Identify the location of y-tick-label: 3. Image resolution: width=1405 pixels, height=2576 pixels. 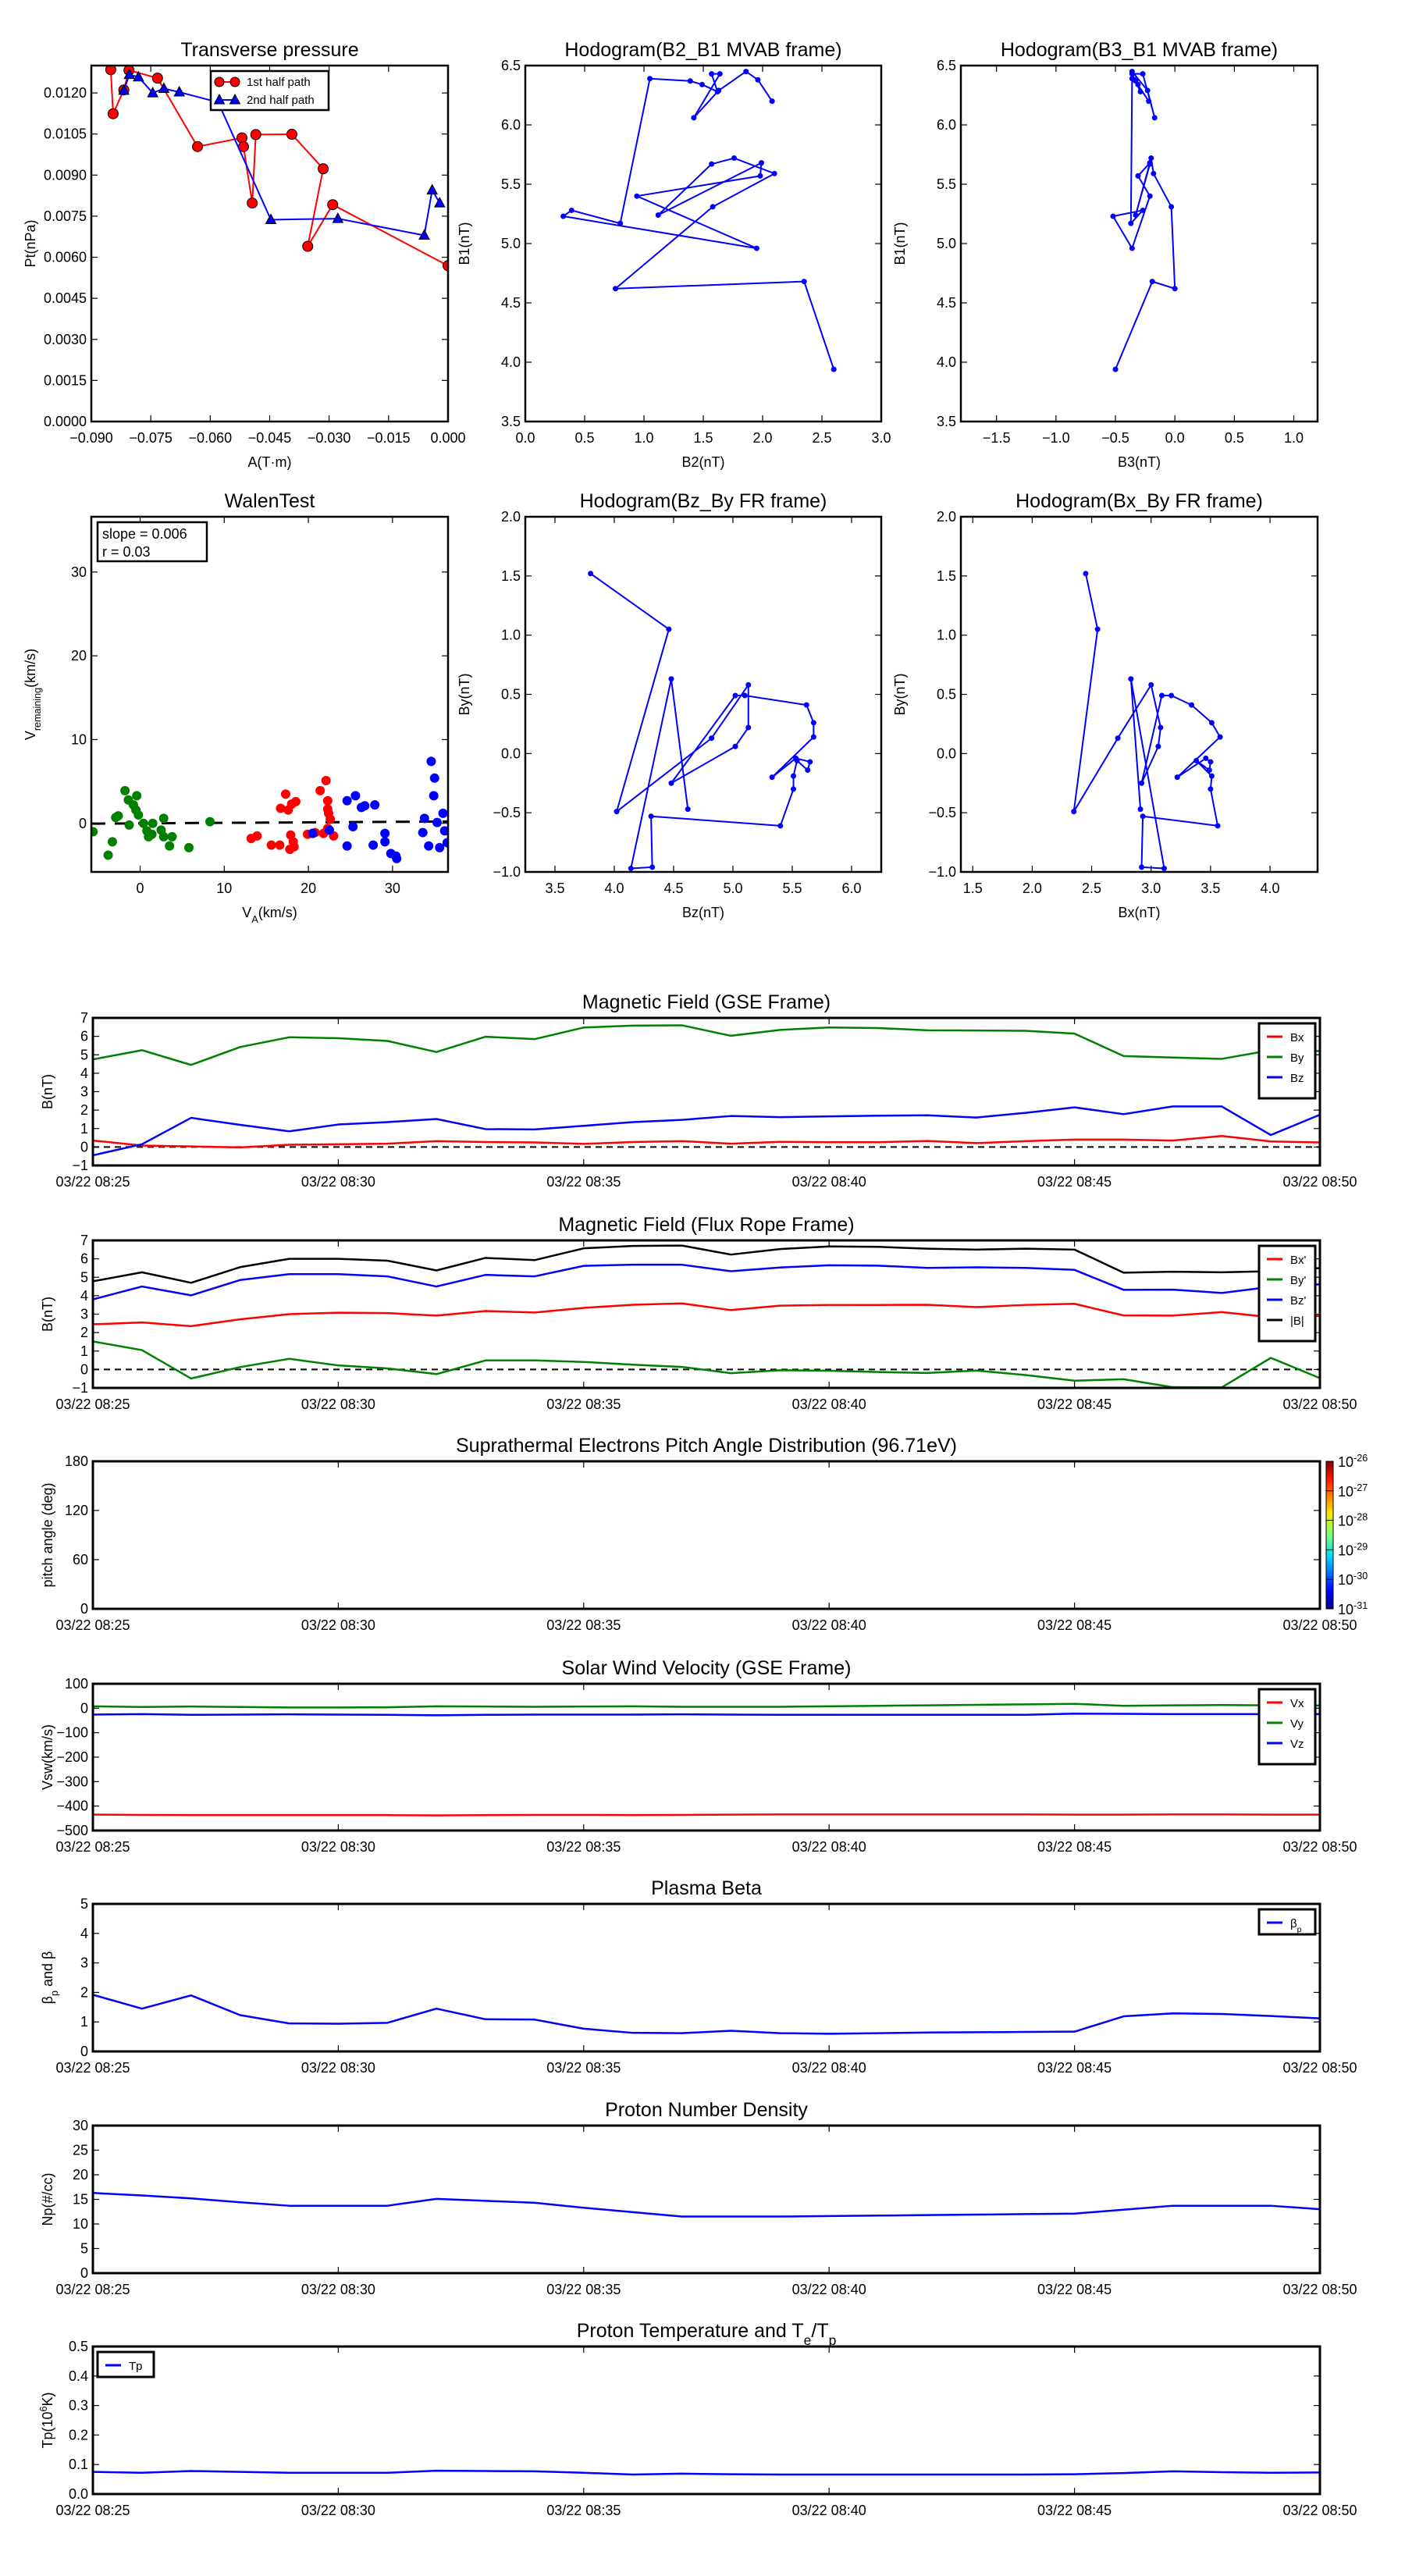
(84, 1092).